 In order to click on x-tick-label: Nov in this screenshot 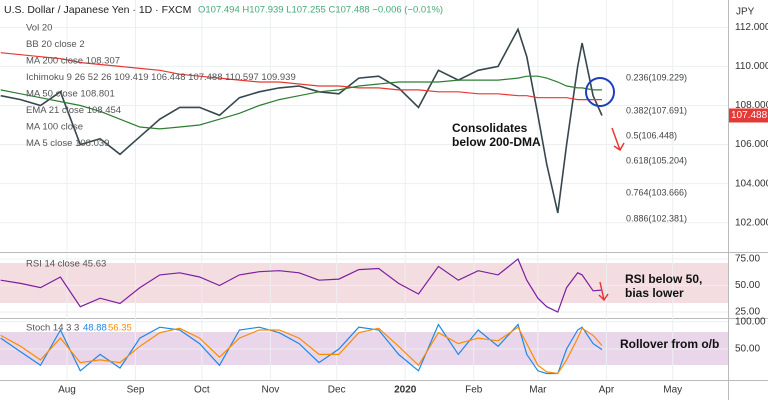, I will do `click(270, 390)`.